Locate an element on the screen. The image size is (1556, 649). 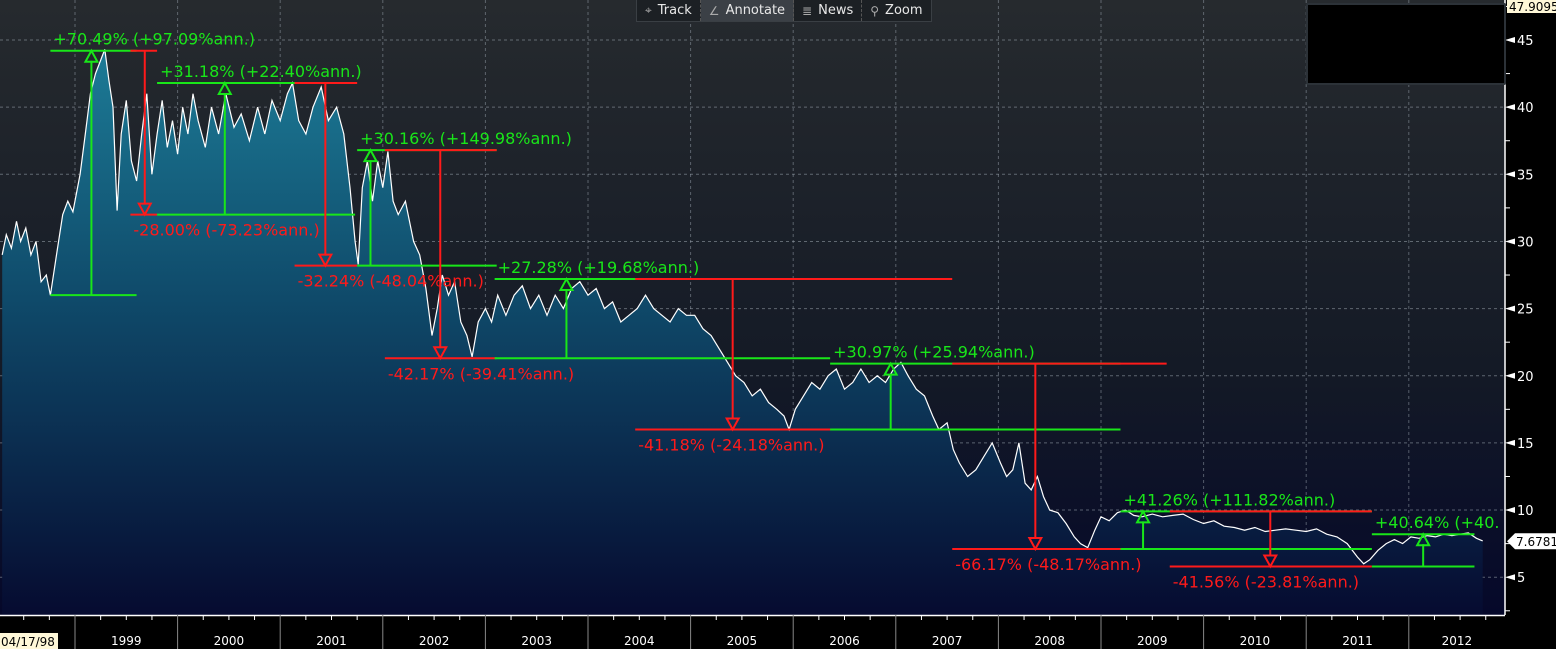
y-tick-label: 35 is located at coordinates (1525, 175).